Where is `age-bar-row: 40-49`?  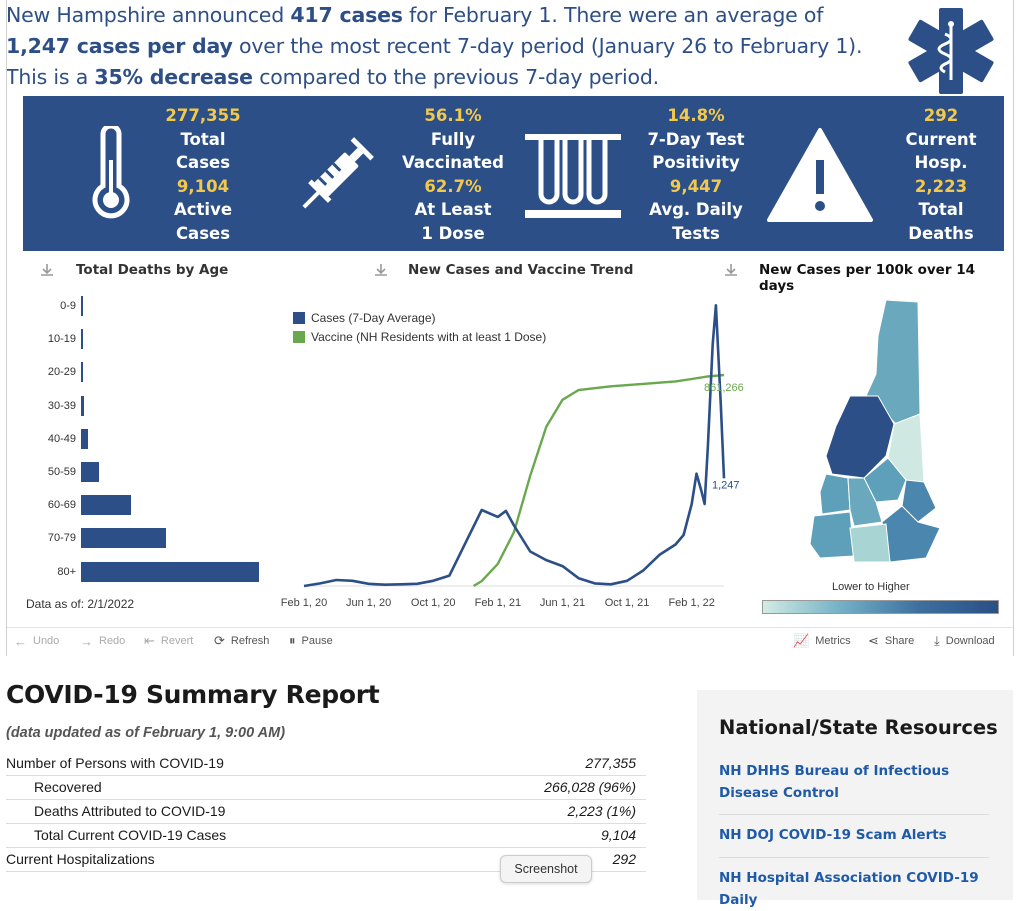 age-bar-row: 40-49 is located at coordinates (146, 438).